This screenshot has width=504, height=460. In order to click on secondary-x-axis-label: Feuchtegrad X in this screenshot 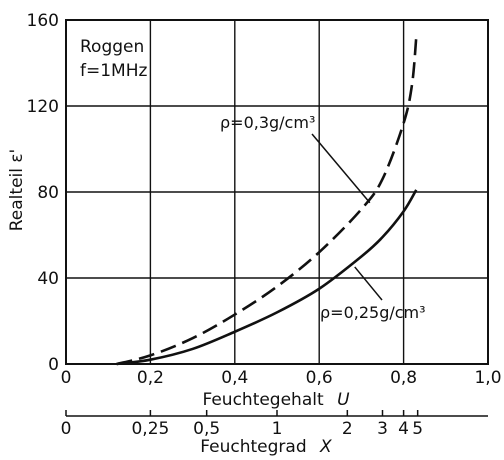, I will do `click(266, 447)`.